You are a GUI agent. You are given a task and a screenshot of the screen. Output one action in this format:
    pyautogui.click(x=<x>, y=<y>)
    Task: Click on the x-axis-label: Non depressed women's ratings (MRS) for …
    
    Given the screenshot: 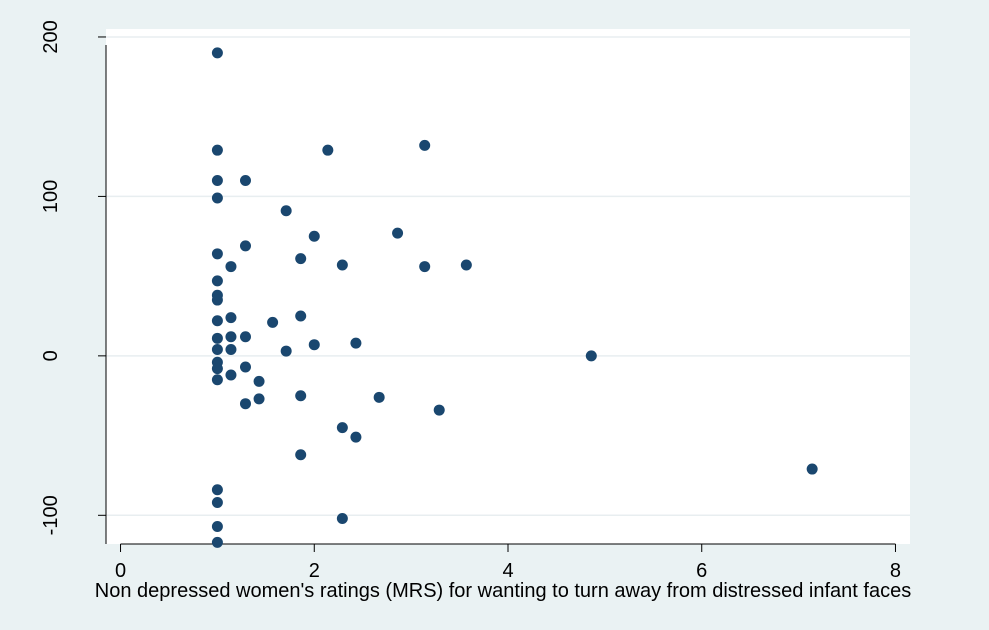 What is the action you would take?
    pyautogui.click(x=503, y=591)
    